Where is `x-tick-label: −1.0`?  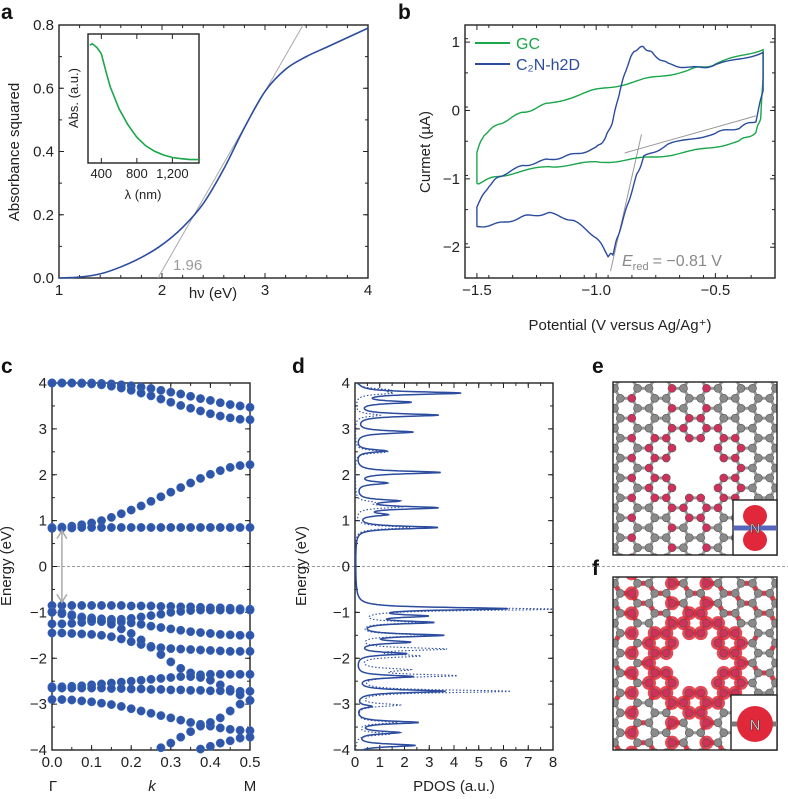
x-tick-label: −1.0 is located at coordinates (596, 290).